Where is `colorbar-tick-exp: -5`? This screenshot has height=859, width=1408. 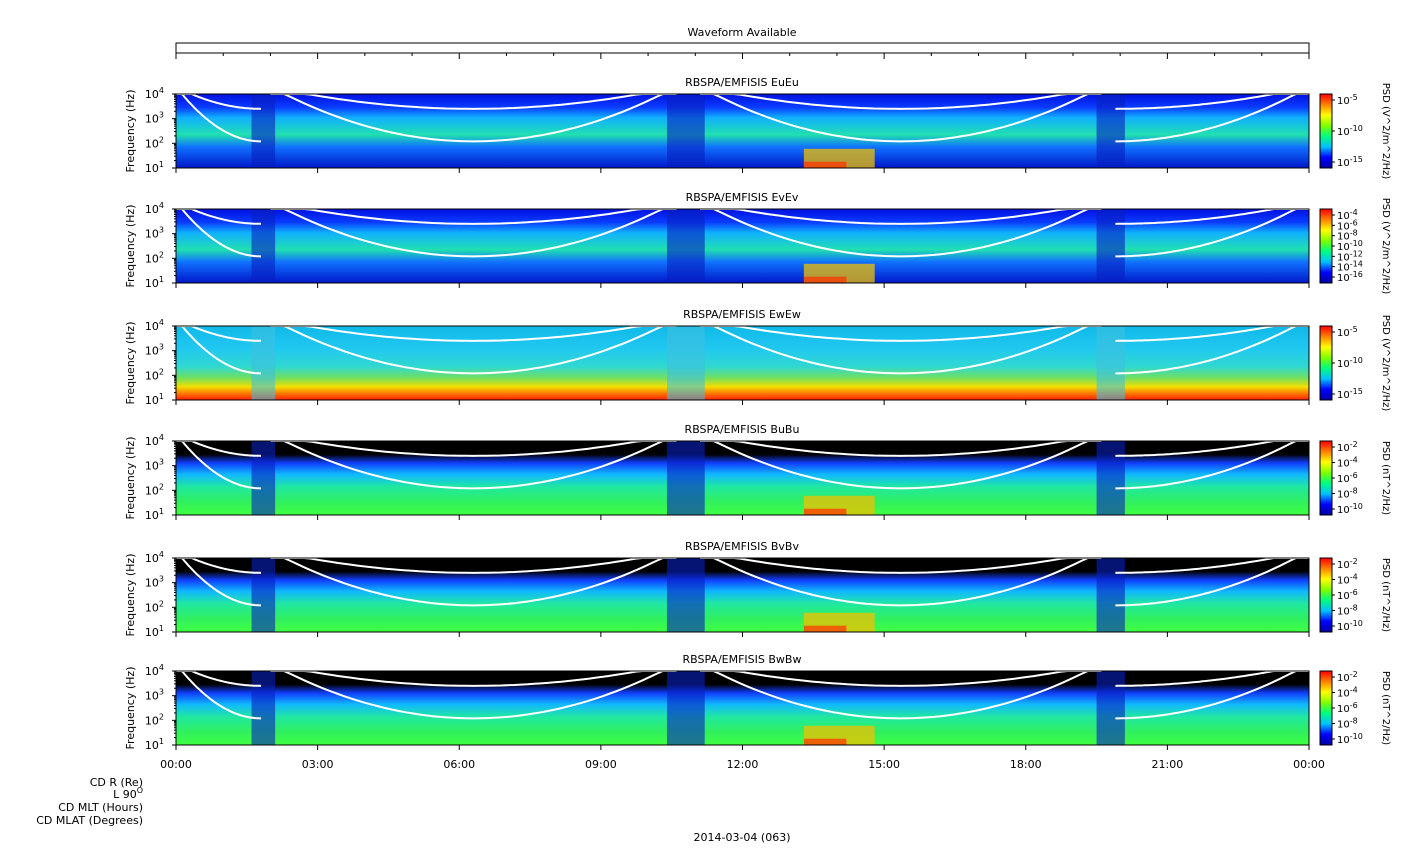 colorbar-tick-exp: -5 is located at coordinates (1354, 97).